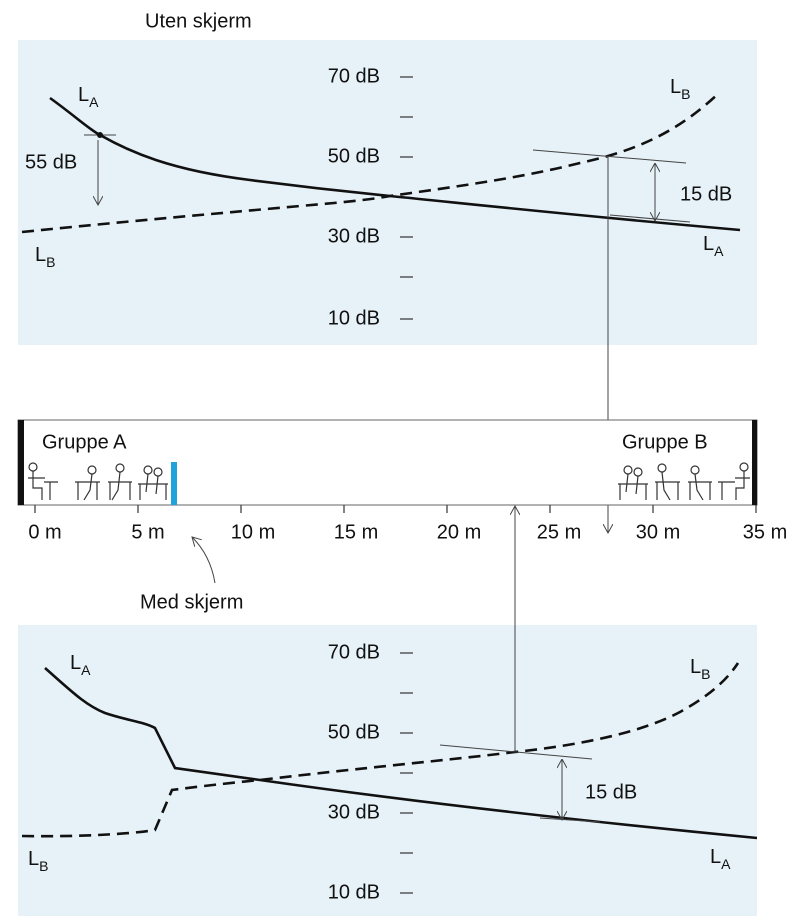 This screenshot has height=916, width=793. I want to click on room, so click(387, 462).